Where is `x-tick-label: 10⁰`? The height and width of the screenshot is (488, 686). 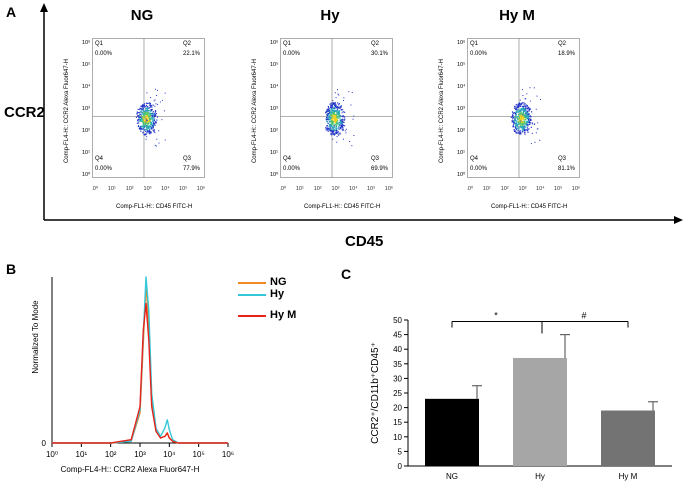
x-tick-label: 10⁰ is located at coordinates (283, 188).